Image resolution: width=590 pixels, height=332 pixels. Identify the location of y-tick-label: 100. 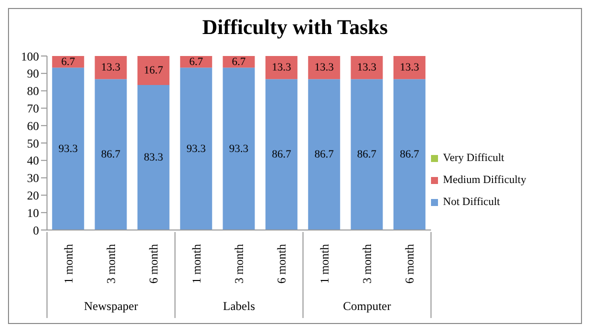
(30, 56).